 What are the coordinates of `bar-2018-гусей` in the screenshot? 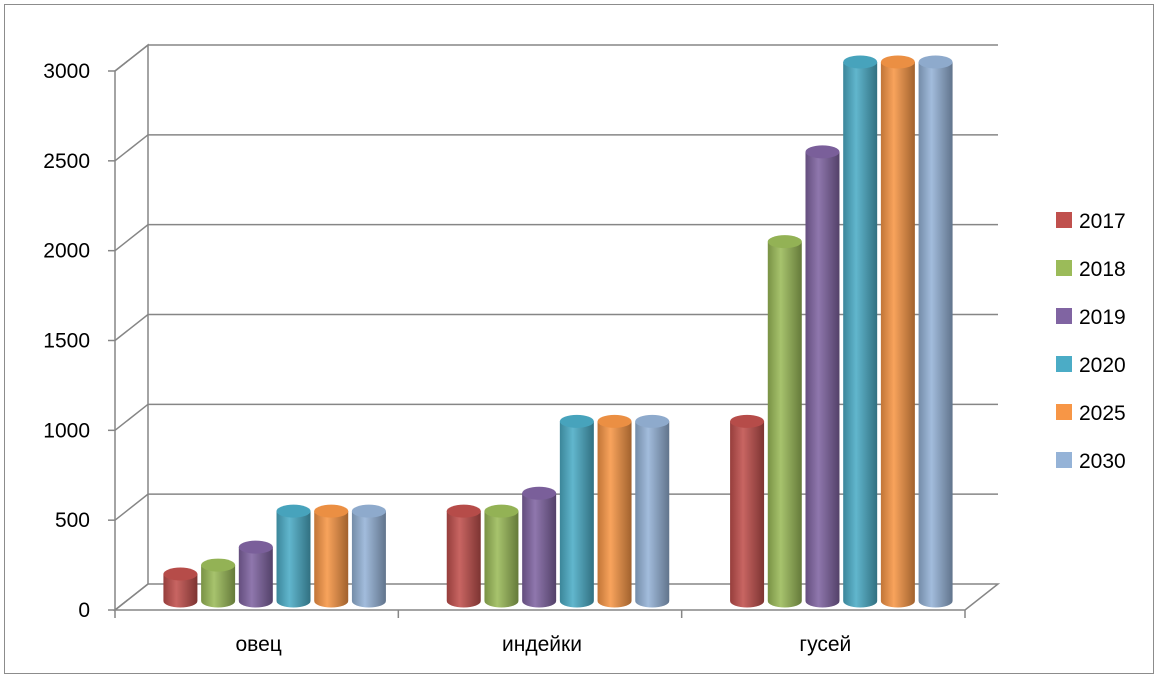 It's located at (784, 421).